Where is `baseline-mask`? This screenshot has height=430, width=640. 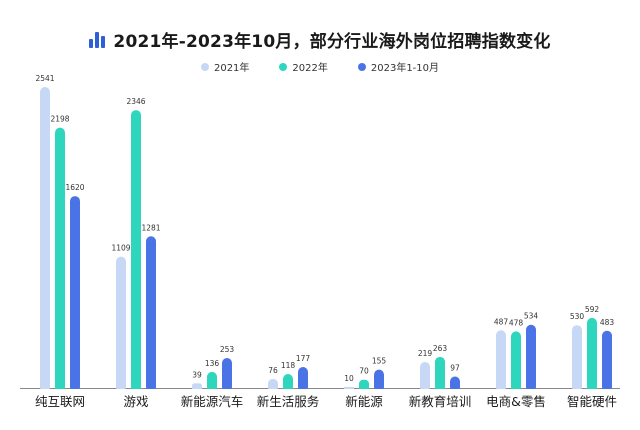 baseline-mask is located at coordinates (320, 392).